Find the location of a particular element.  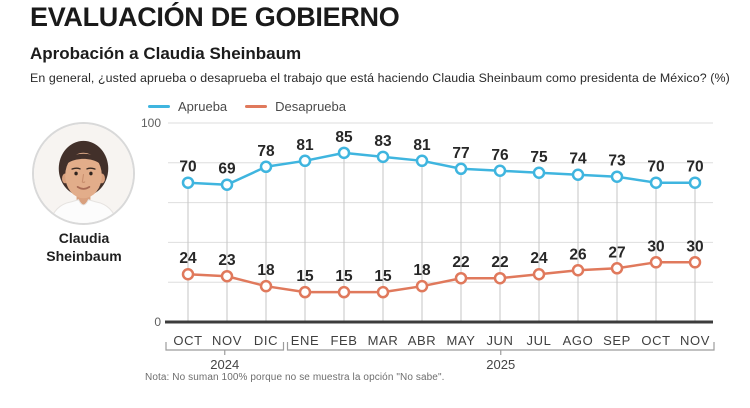

svg-text: JUN is located at coordinates (499, 340).